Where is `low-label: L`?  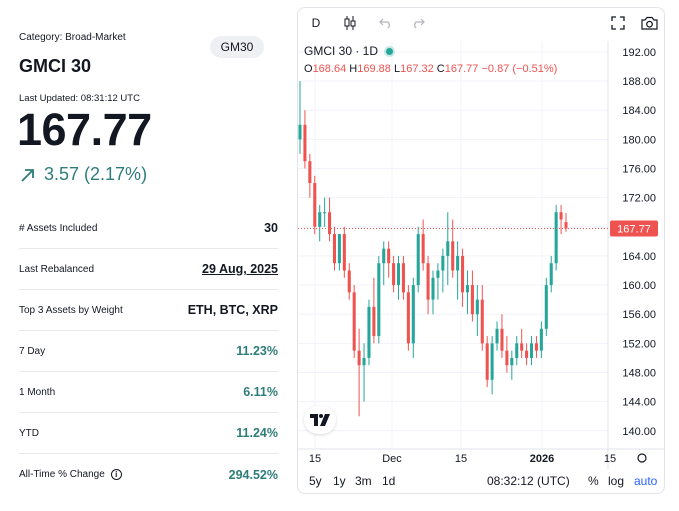
low-label: L is located at coordinates (397, 69).